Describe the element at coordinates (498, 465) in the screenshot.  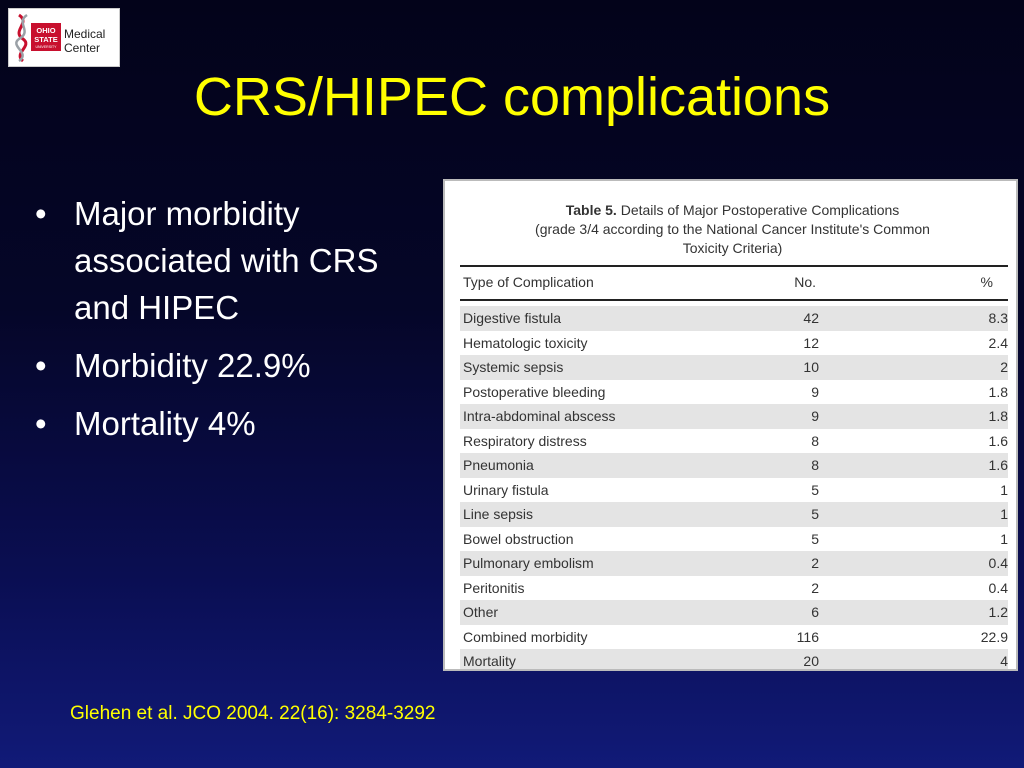
I see `cell-type: Pneumonia` at that location.